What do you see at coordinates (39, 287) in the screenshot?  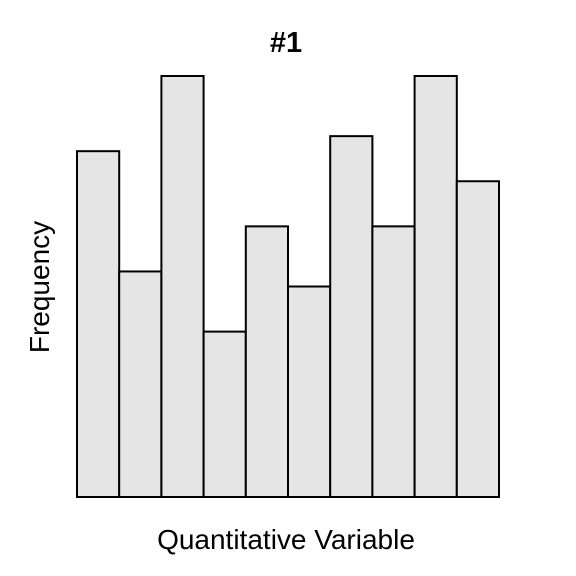 I see `y-axis-label: Frequency` at bounding box center [39, 287].